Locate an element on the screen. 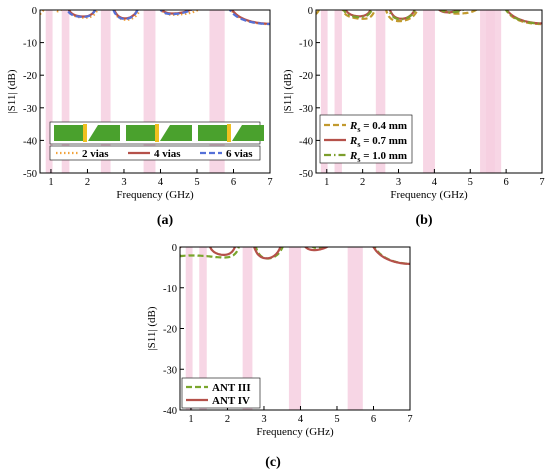 The image size is (550, 476). panel-label: (b) is located at coordinates (423, 220).